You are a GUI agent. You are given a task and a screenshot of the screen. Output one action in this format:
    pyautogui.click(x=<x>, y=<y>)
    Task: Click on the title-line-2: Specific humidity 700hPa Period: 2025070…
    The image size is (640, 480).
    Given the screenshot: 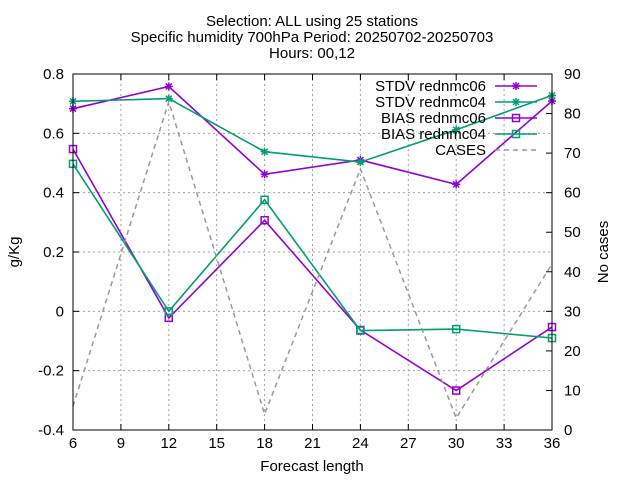 What is the action you would take?
    pyautogui.click(x=312, y=37)
    